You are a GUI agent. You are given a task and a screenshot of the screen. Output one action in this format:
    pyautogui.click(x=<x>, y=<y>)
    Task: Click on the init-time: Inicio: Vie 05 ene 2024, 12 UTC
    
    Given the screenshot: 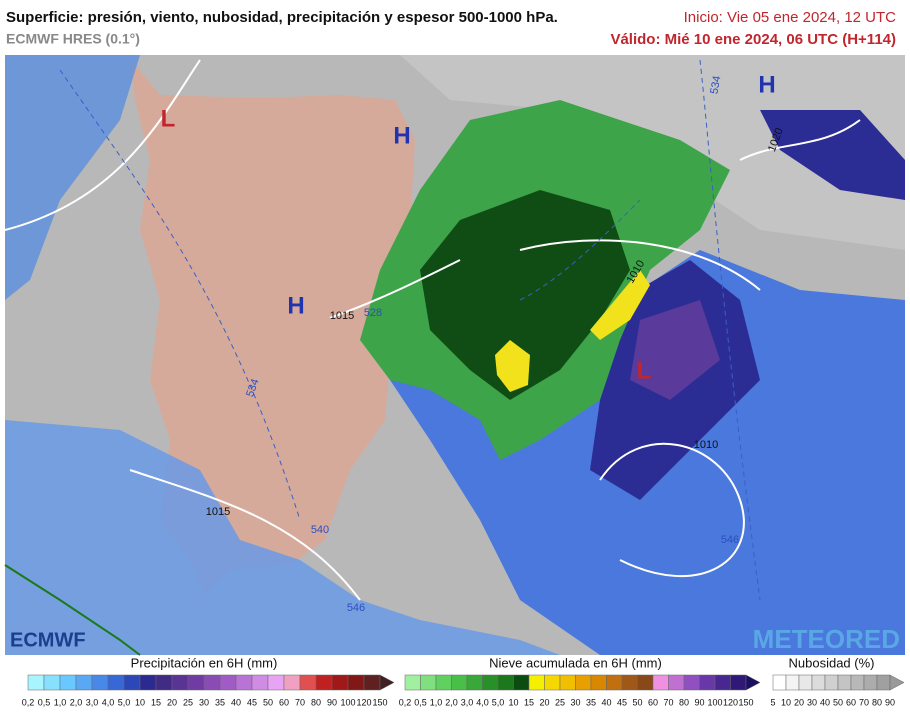 What is the action you would take?
    pyautogui.click(x=790, y=17)
    